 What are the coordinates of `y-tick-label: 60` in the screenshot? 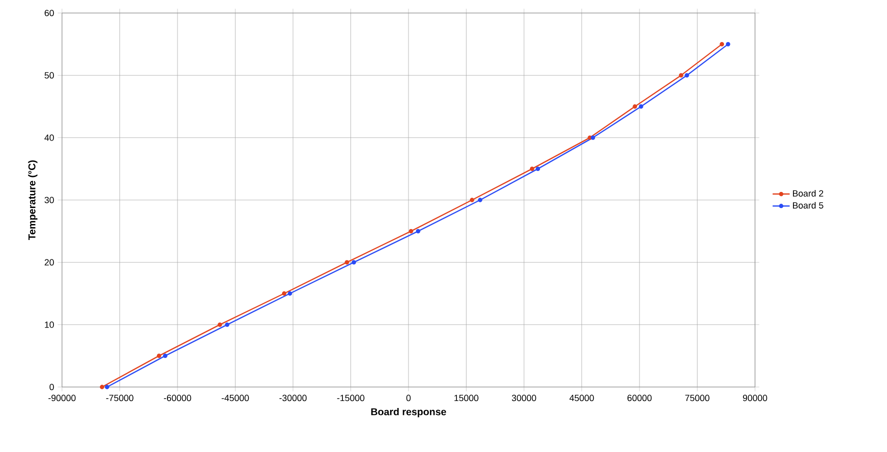 It's located at (49, 13).